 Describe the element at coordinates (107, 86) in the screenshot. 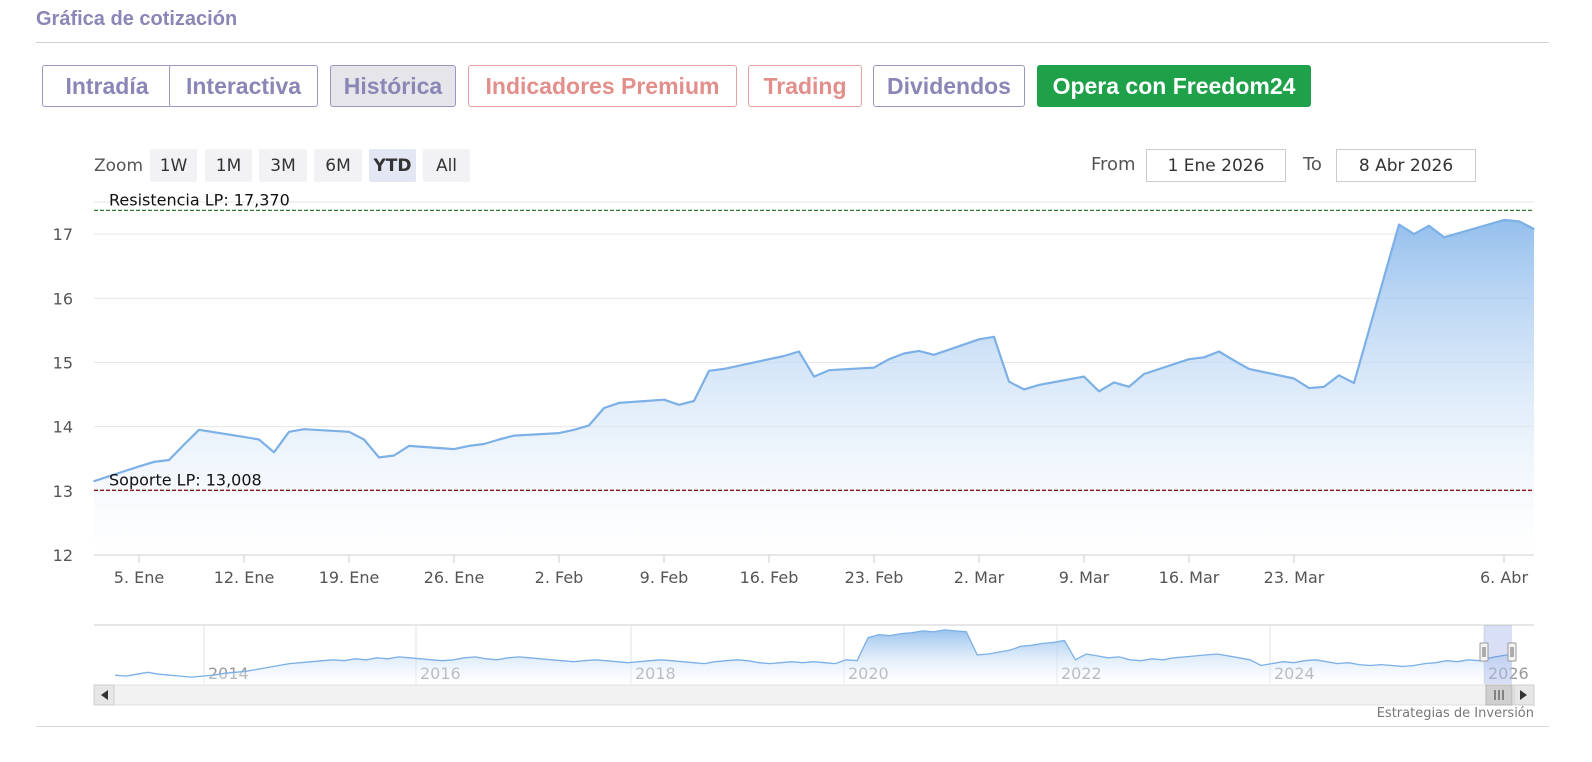

I see `tab-intradía: Intradía` at that location.